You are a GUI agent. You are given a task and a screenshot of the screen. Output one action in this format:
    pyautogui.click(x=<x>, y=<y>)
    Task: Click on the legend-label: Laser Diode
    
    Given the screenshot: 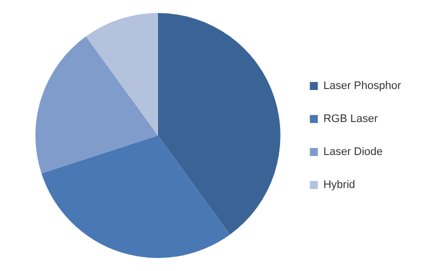 What is the action you would take?
    pyautogui.click(x=353, y=152)
    